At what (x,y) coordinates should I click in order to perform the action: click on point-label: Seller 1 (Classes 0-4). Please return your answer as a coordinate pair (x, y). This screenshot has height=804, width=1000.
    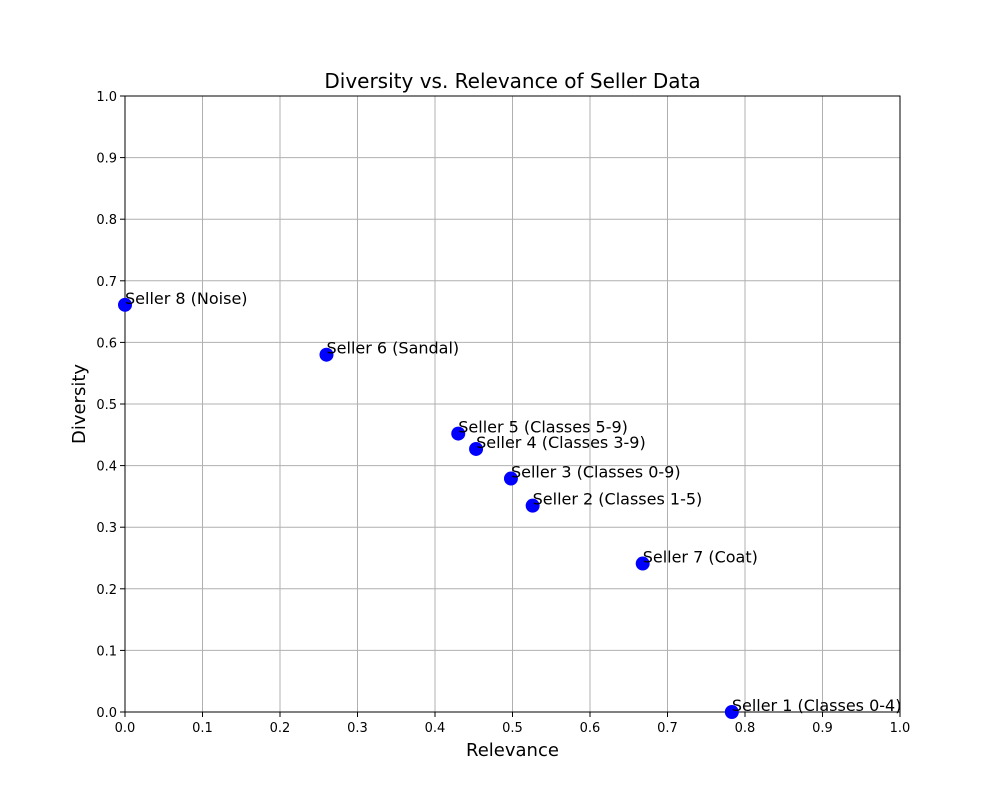
    Looking at the image, I should click on (817, 705).